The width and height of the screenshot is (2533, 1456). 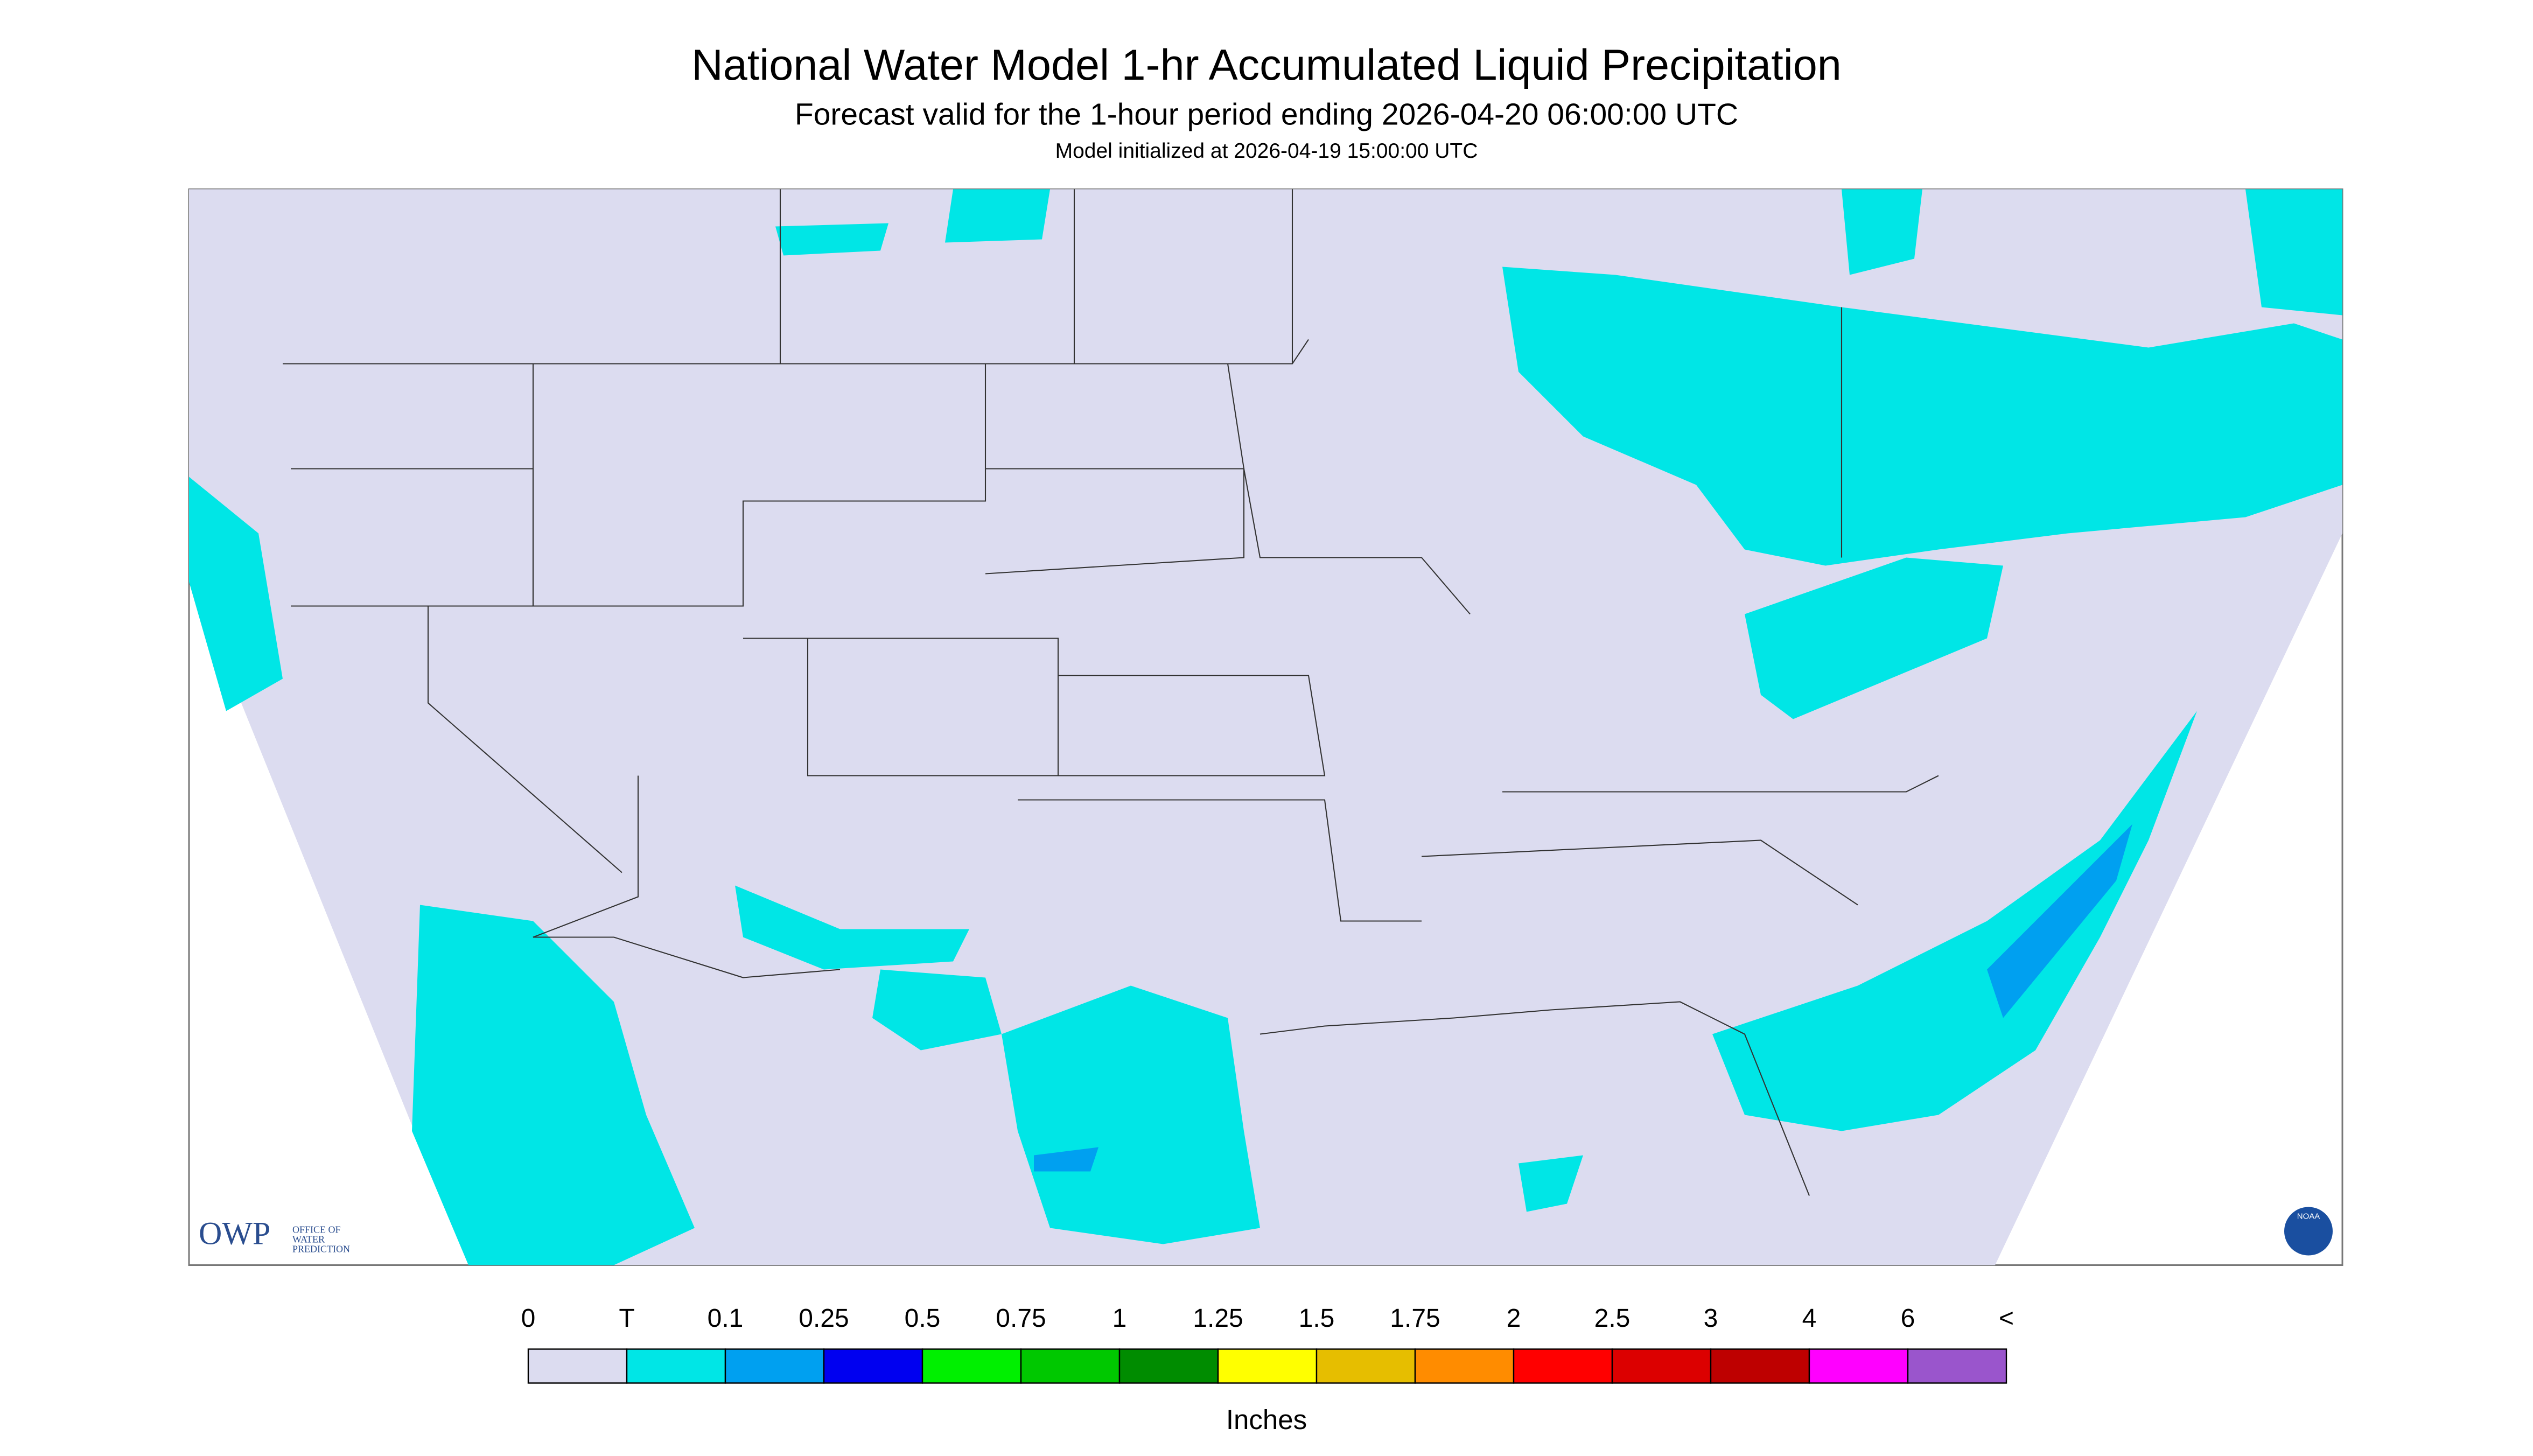 What do you see at coordinates (321, 1249) in the screenshot?
I see `owp-subtext-line: PREDICTION` at bounding box center [321, 1249].